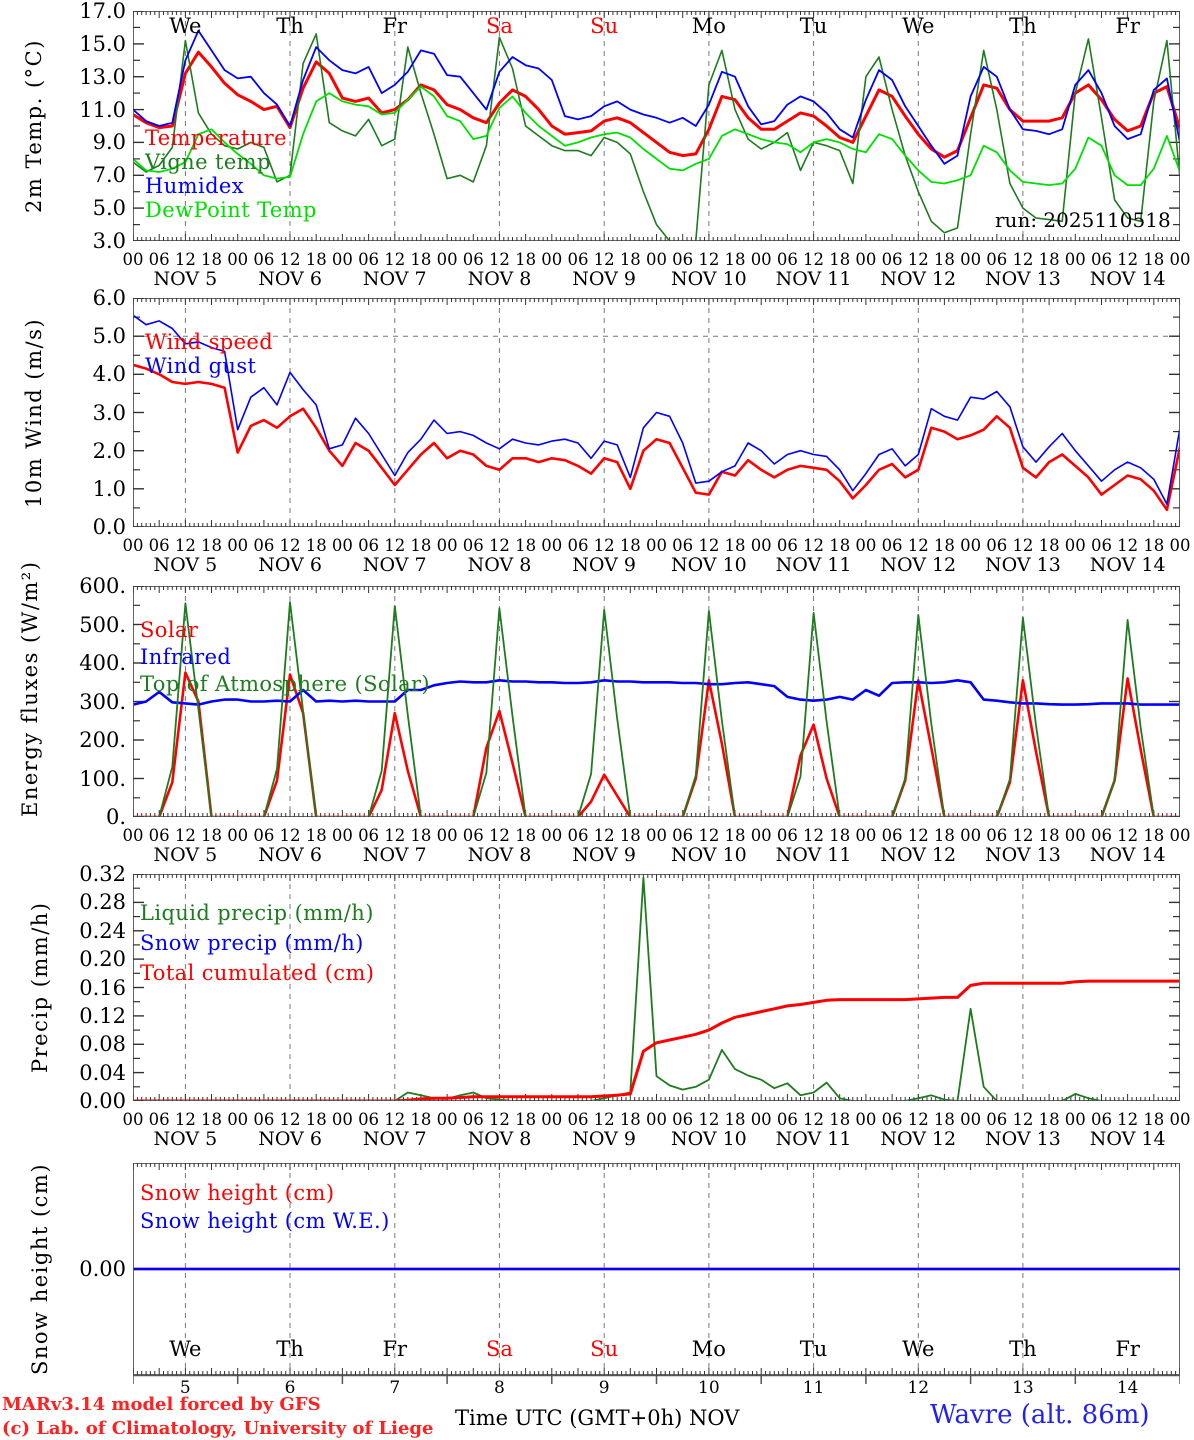  I want to click on legend-precip-0: Liquid precip (mm/h), so click(257, 913).